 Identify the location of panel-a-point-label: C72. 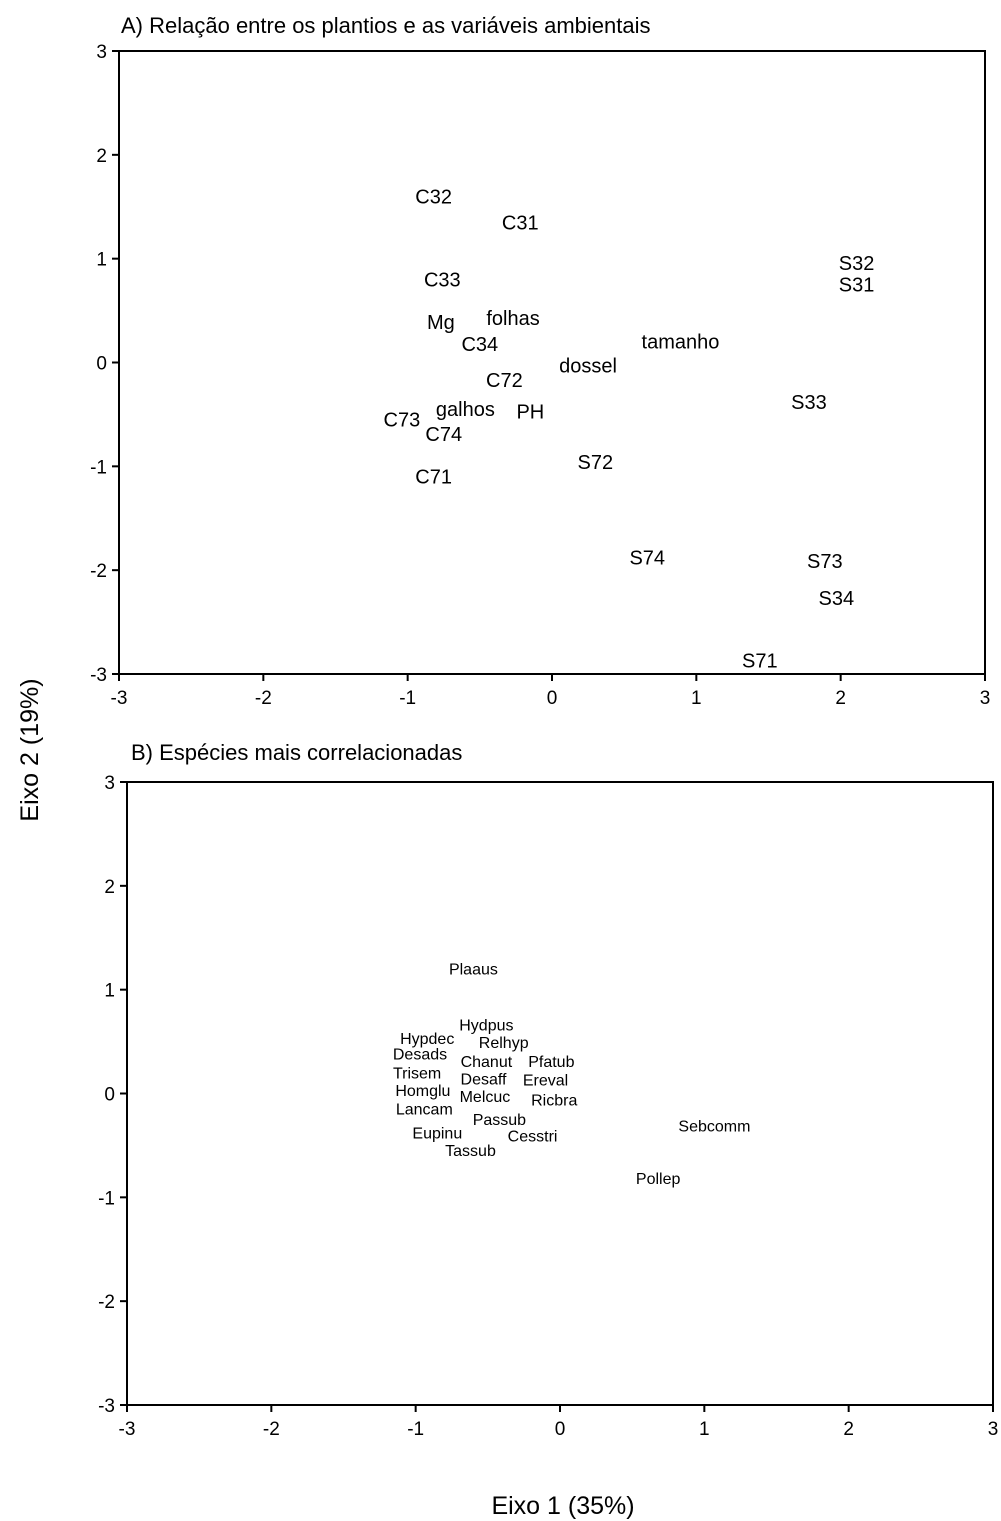
(504, 381).